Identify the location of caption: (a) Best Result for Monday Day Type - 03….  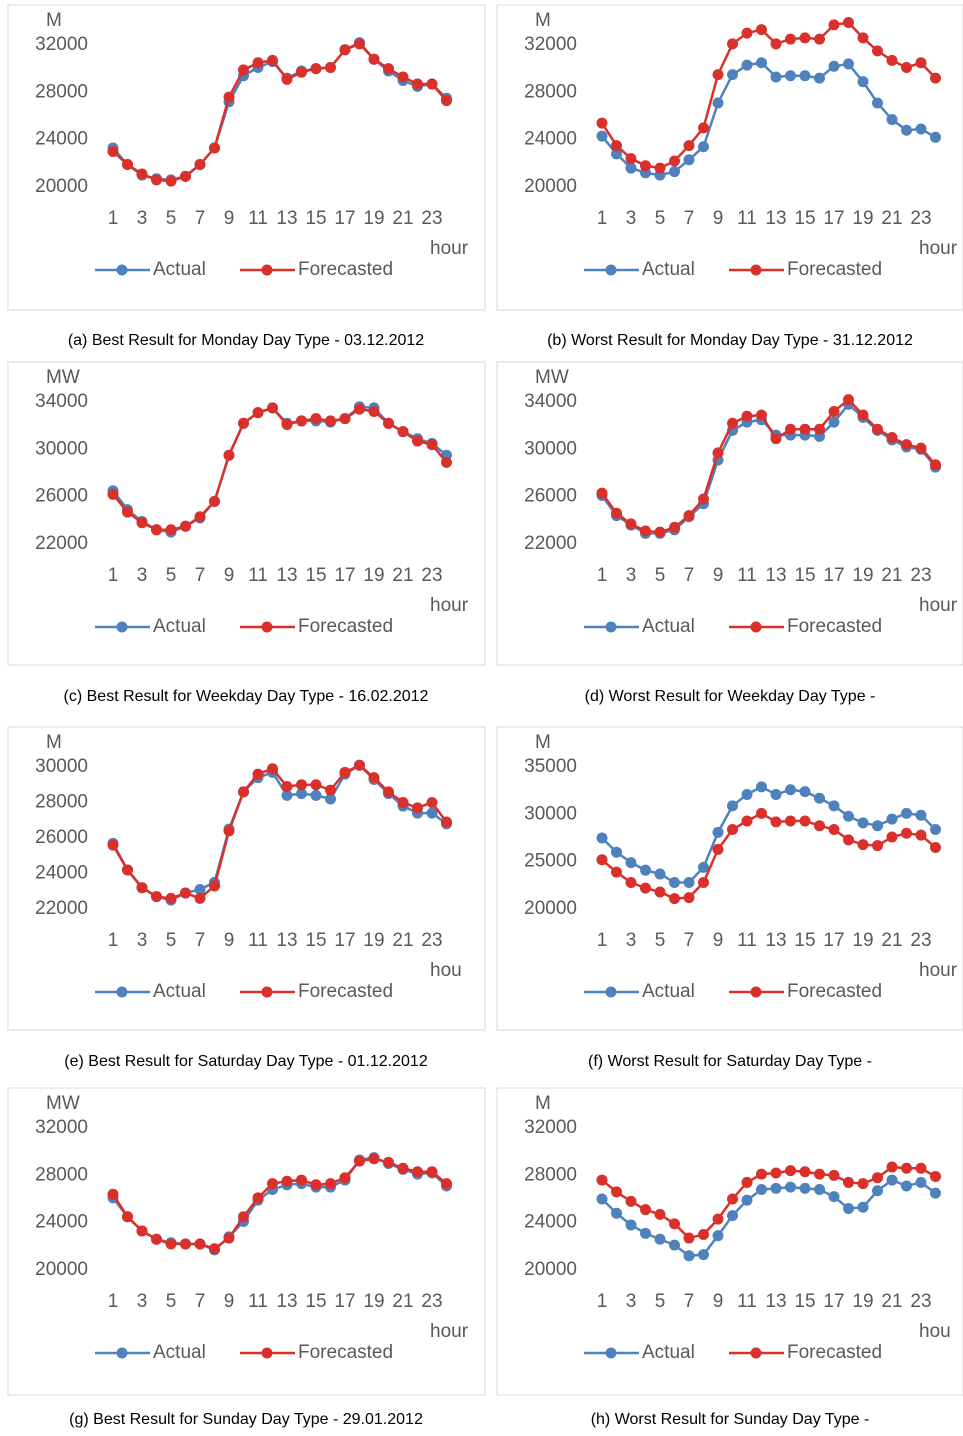
(246, 340).